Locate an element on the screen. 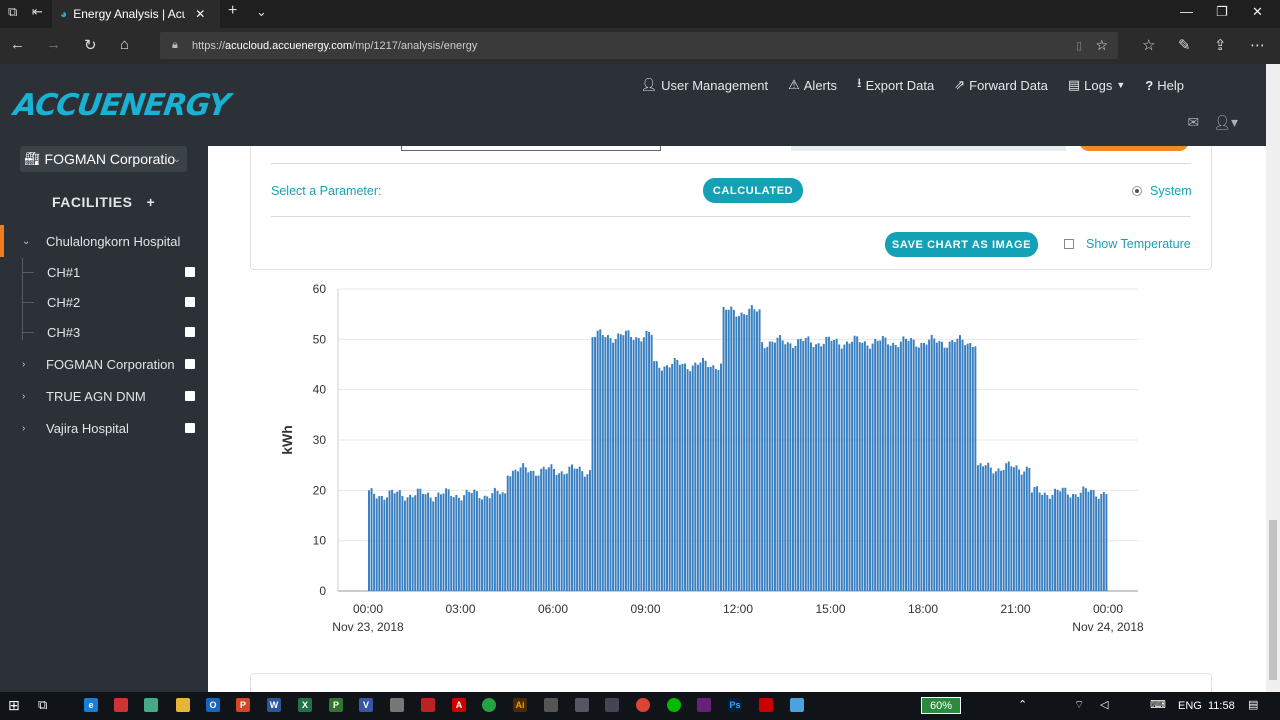 The width and height of the screenshot is (1280, 720). chrome-taskbar-icon is located at coordinates (643, 705).